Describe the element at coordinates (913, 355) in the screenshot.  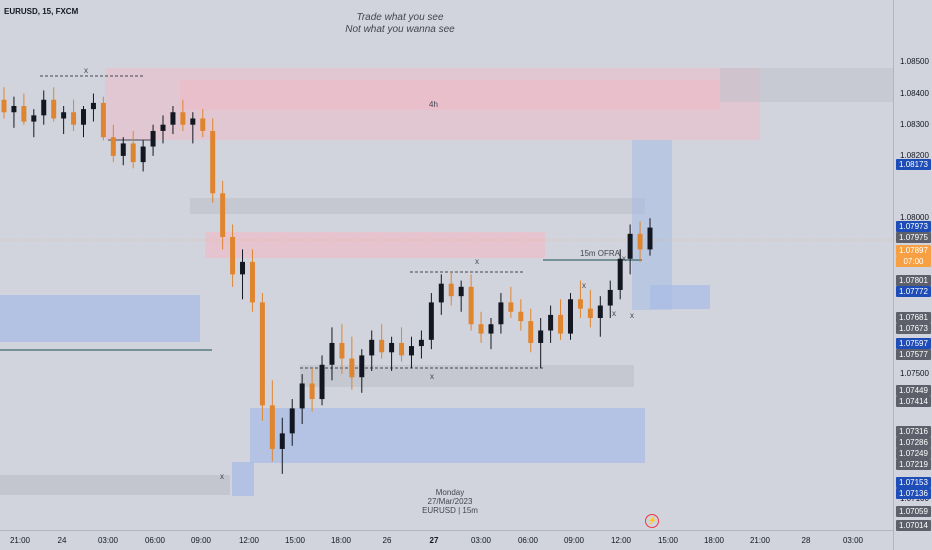
I see `price-badge: 1.07577` at that location.